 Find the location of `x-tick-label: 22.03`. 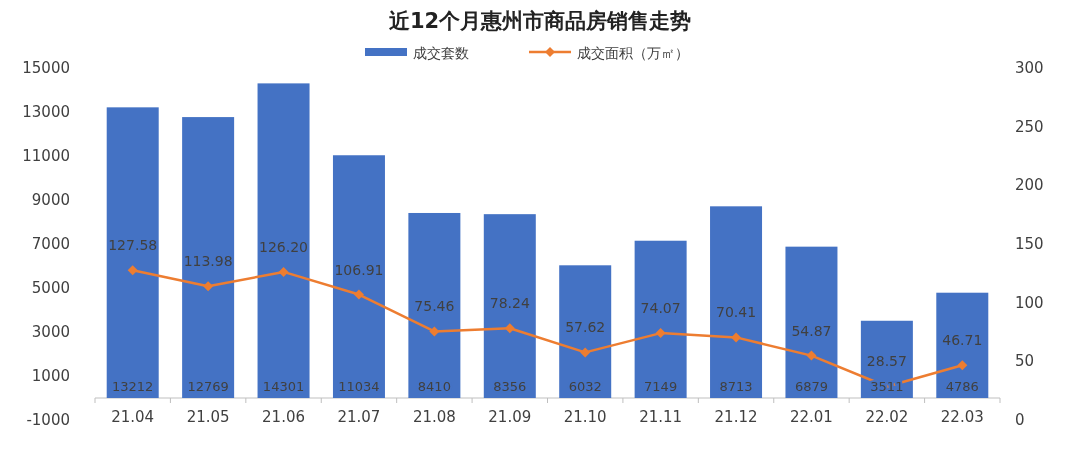

x-tick-label: 22.03 is located at coordinates (962, 417).